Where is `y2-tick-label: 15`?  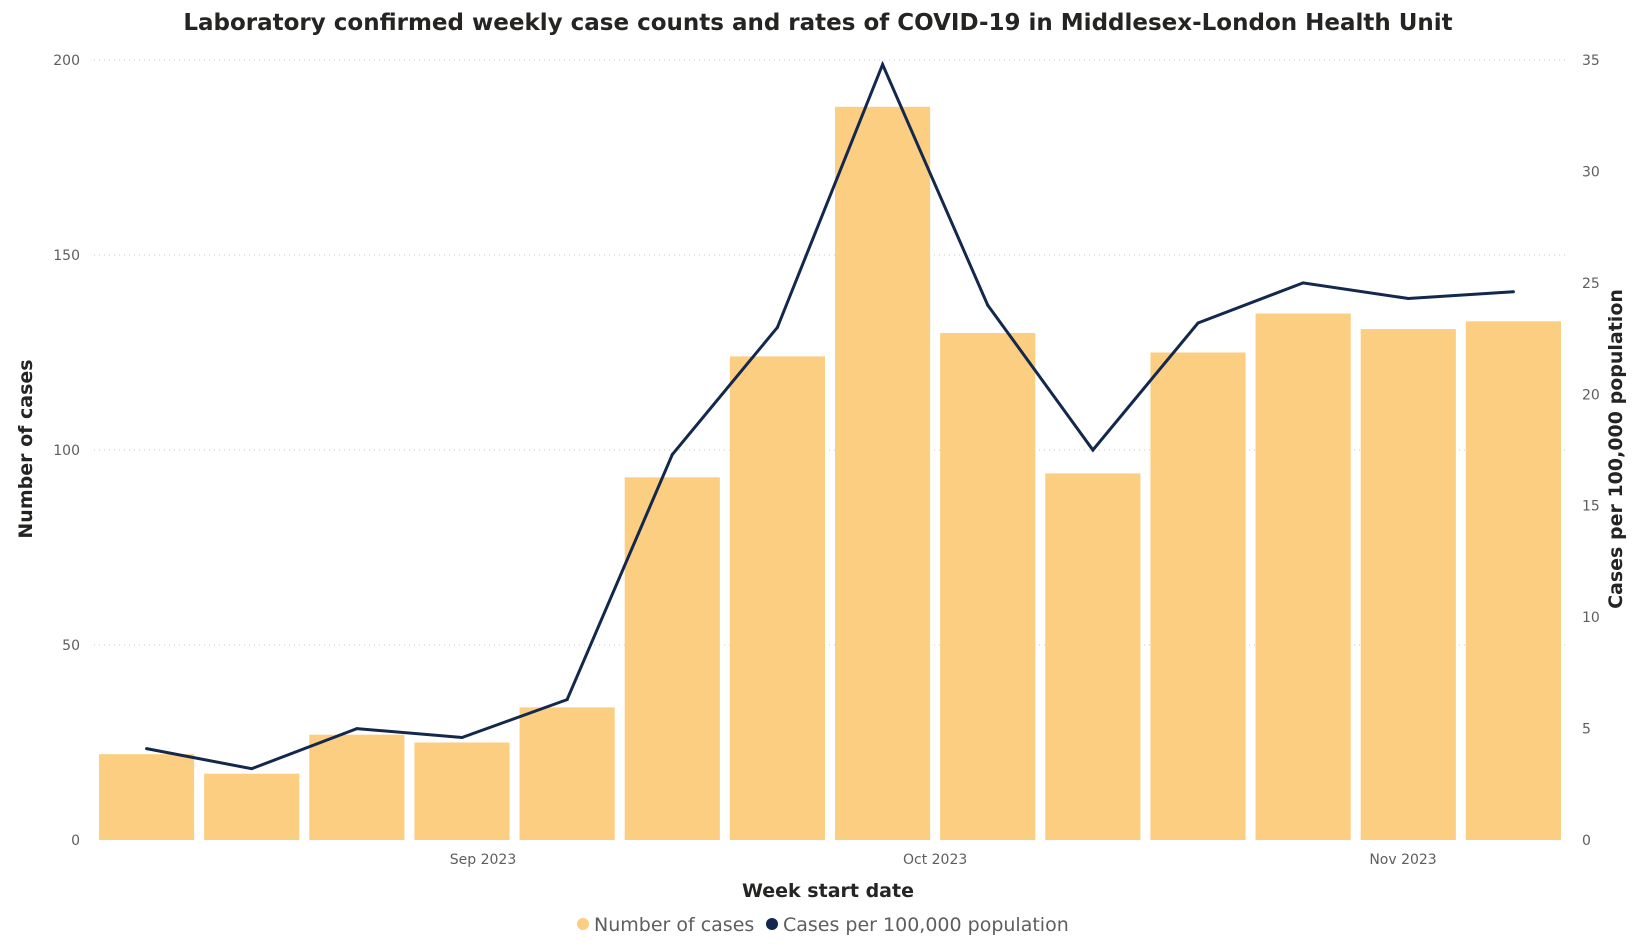
y2-tick-label: 15 is located at coordinates (1591, 507).